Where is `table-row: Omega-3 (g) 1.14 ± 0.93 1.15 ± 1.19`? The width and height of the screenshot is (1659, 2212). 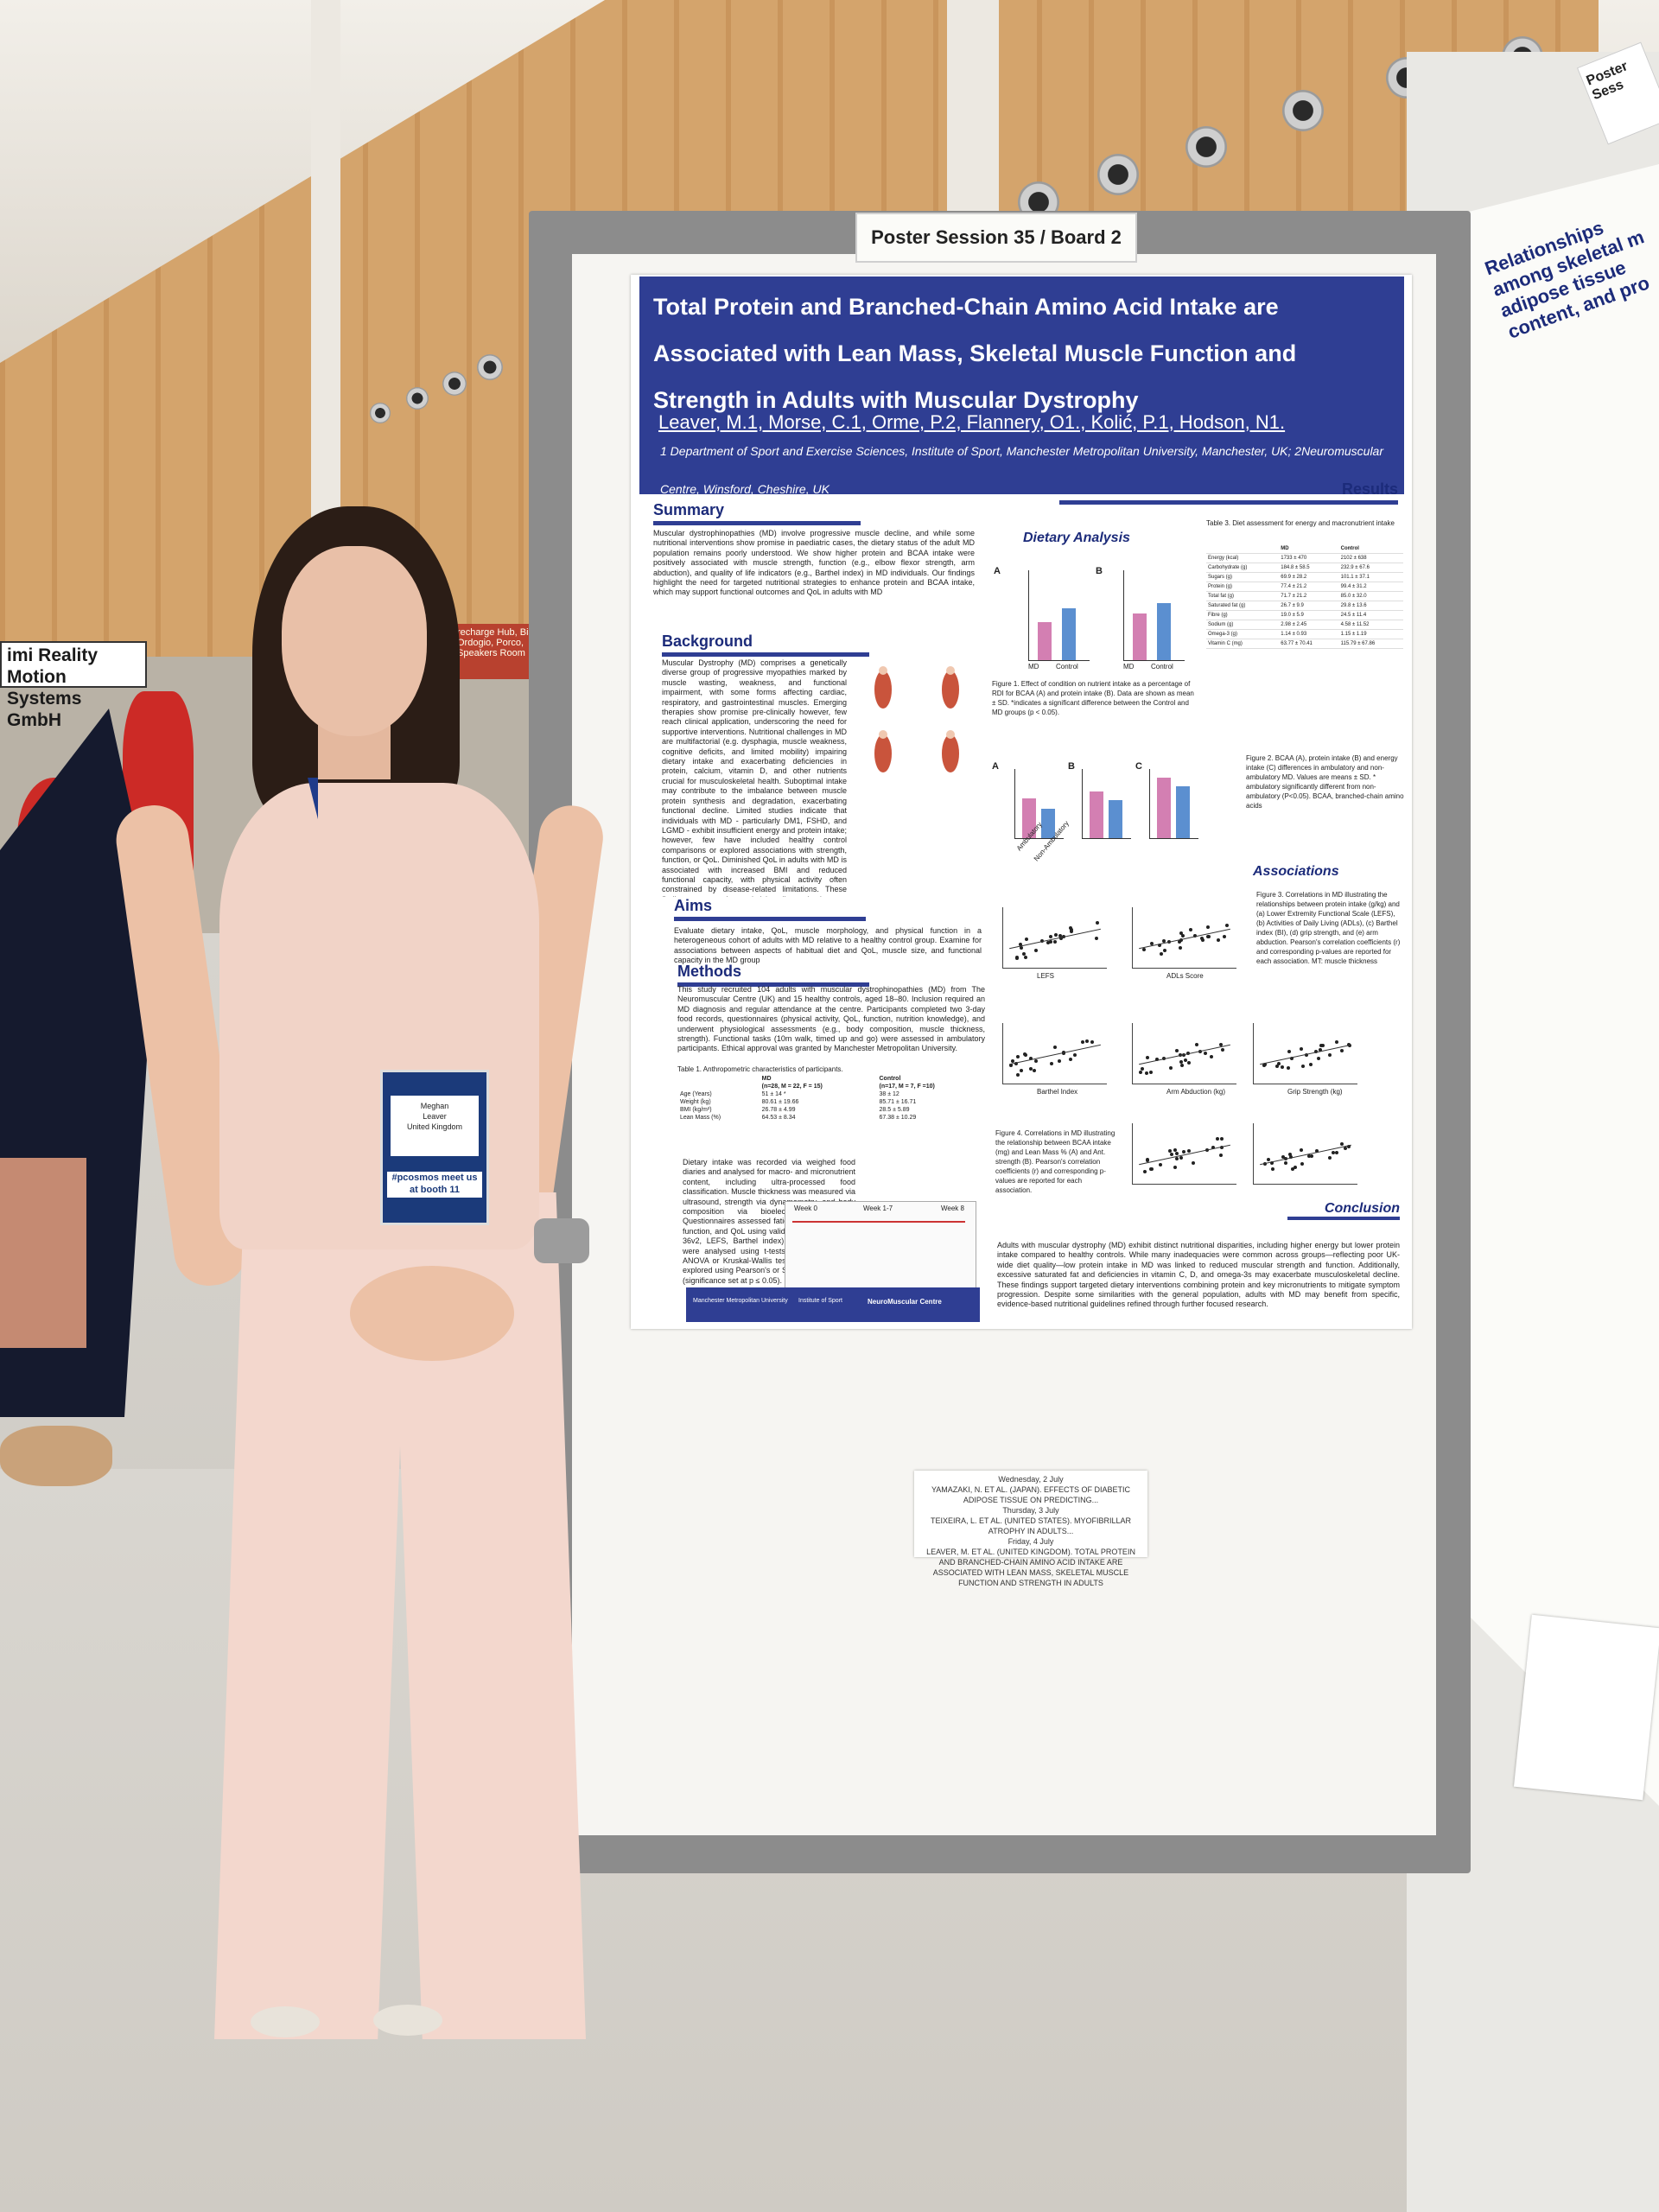 table-row: Omega-3 (g) 1.14 ± 0.93 1.15 ± 1.19 is located at coordinates (1304, 634).